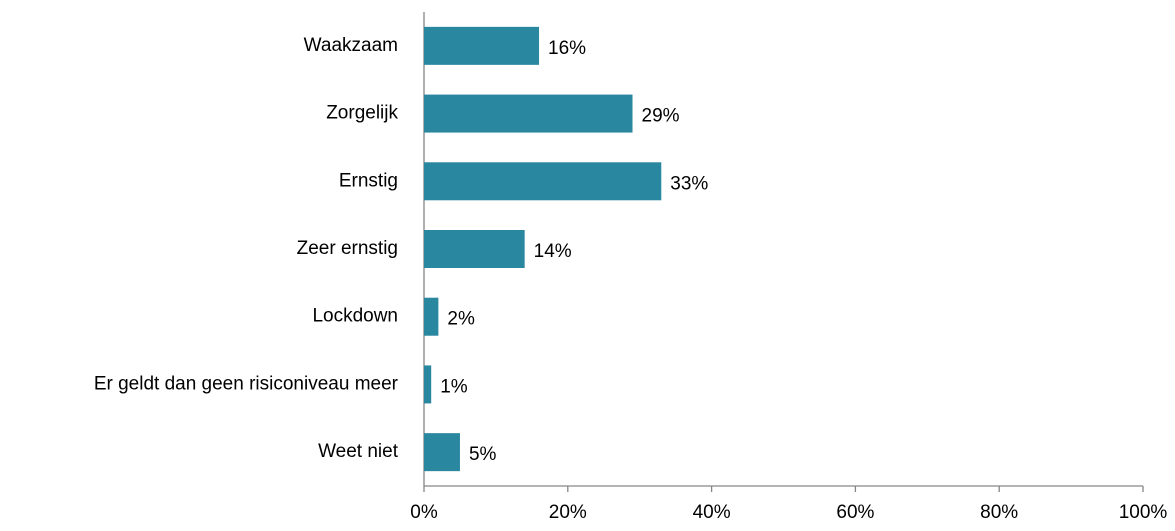  What do you see at coordinates (1143, 512) in the screenshot?
I see `x-tick-label: 100%` at bounding box center [1143, 512].